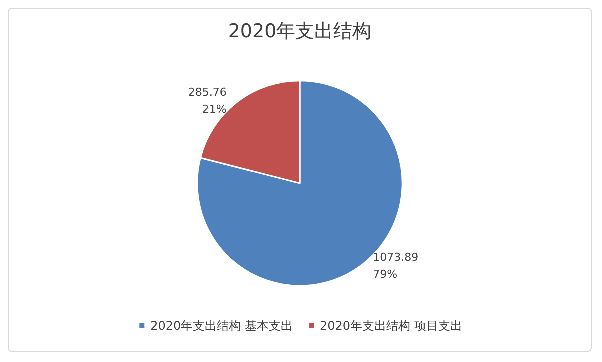 This screenshot has width=602, height=362. What do you see at coordinates (396, 266) in the screenshot?
I see `data-label: 1073.89 79%` at bounding box center [396, 266].